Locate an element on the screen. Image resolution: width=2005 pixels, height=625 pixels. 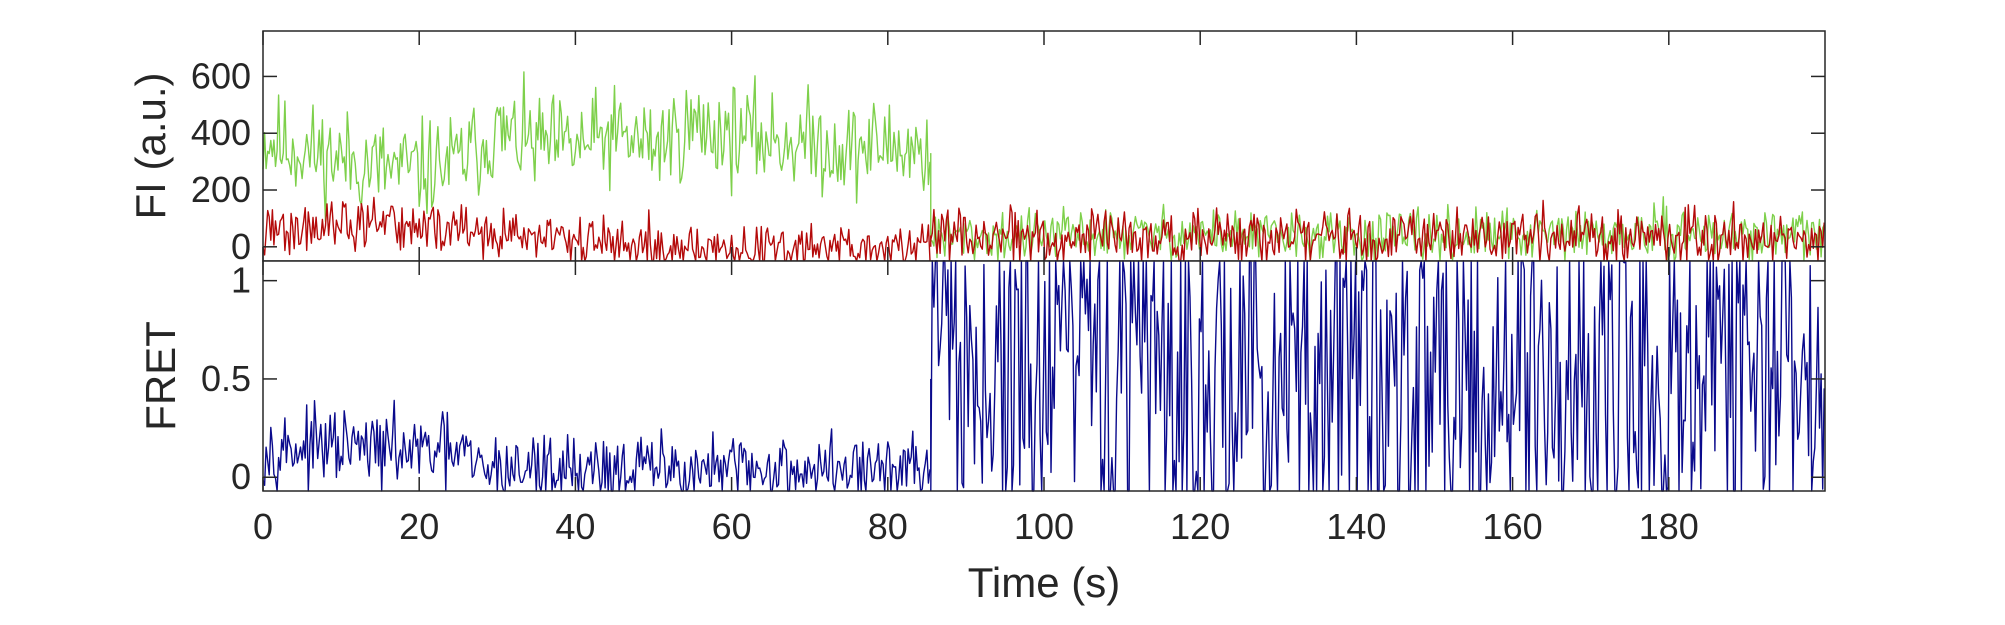
time-x-tick-label: 100 is located at coordinates (1044, 526).